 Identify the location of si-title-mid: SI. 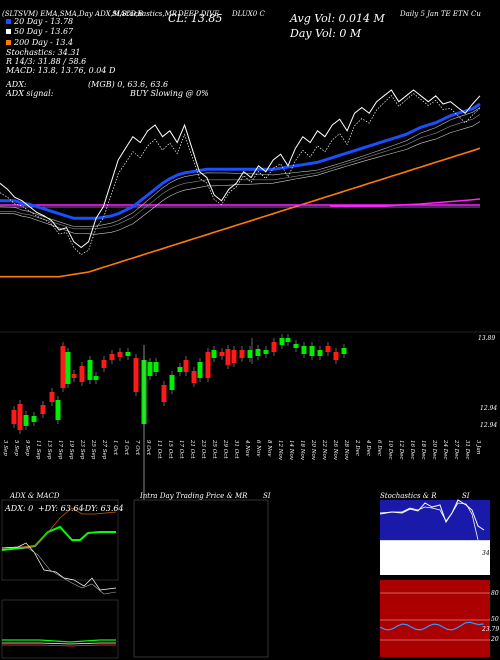
(267, 496).